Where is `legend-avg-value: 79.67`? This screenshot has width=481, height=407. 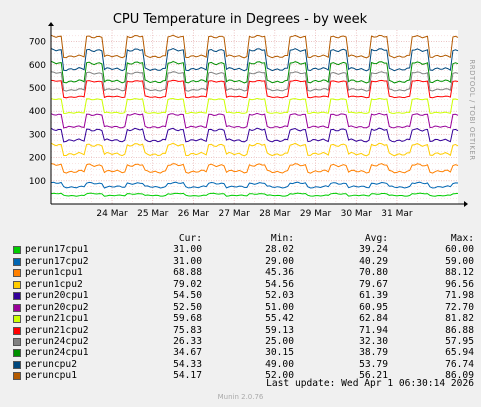 legend-avg-value: 79.67 is located at coordinates (373, 284).